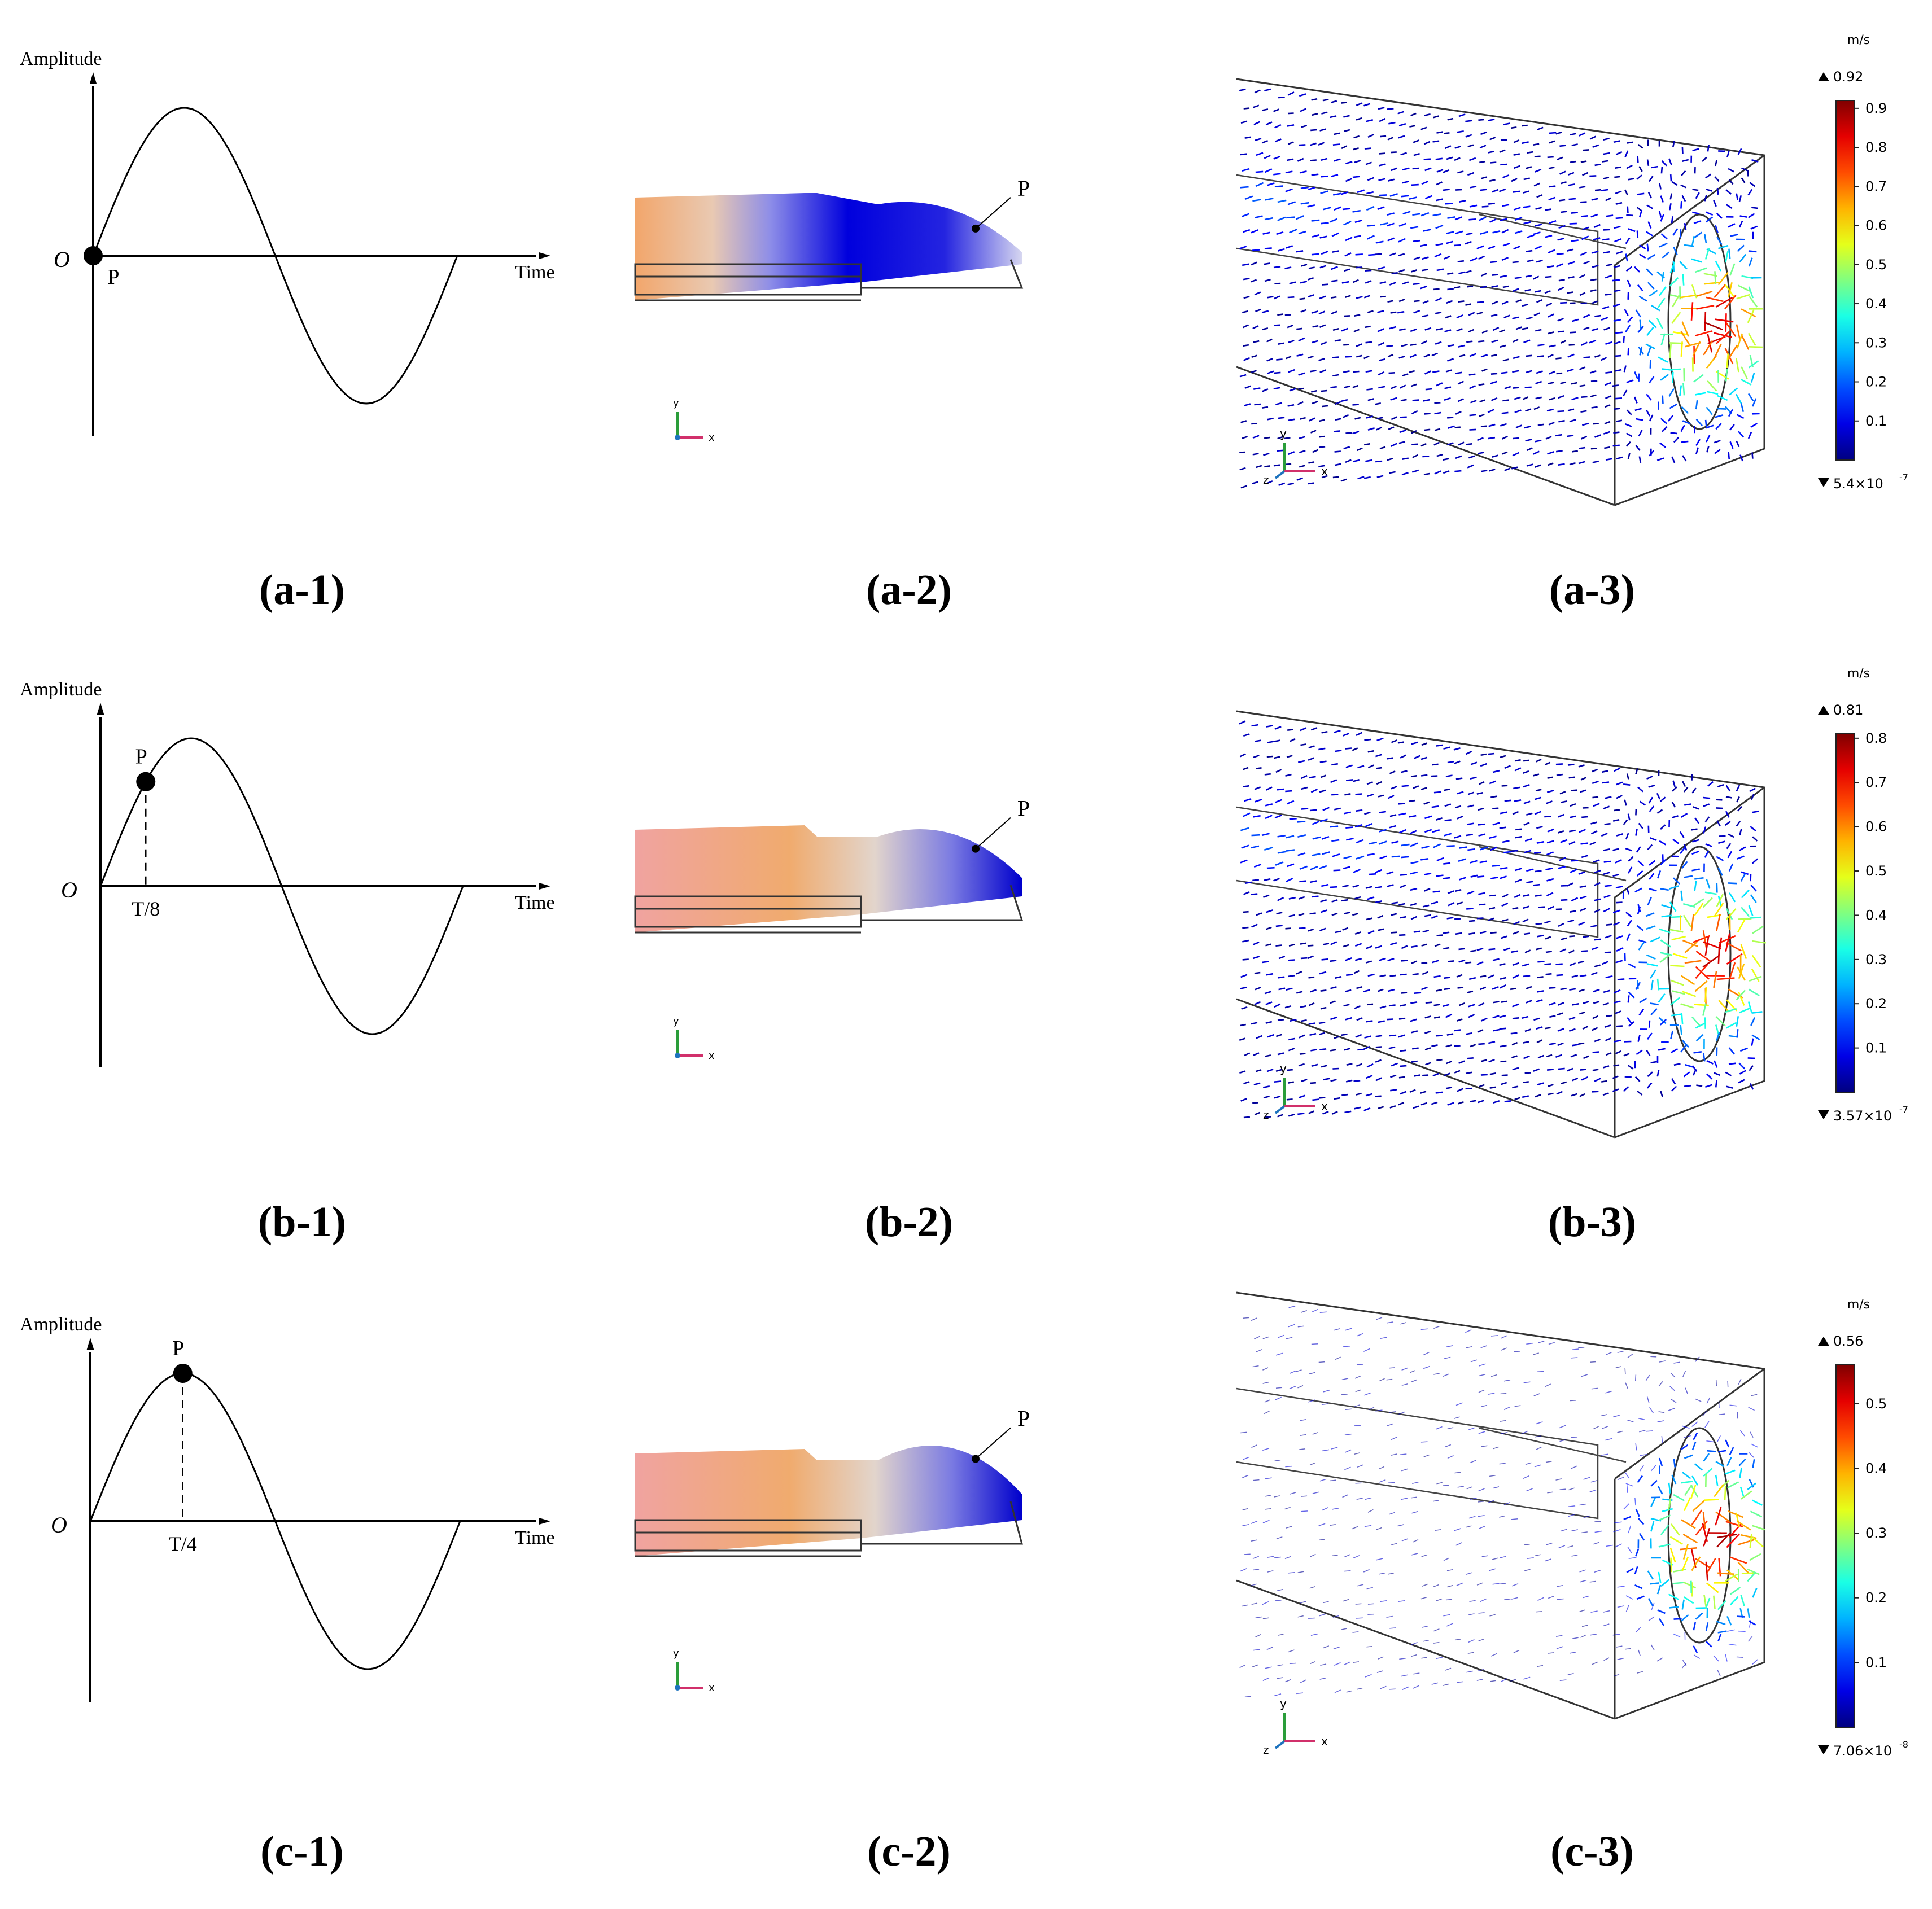 The height and width of the screenshot is (1909, 1932). Describe the element at coordinates (1863, 895) in the screenshot. I see `colorbar-b: m/s 0.810.8 0.7 0.6 0.5 0.4 0.3 0.2 0.1 3.57×10 -7` at that location.